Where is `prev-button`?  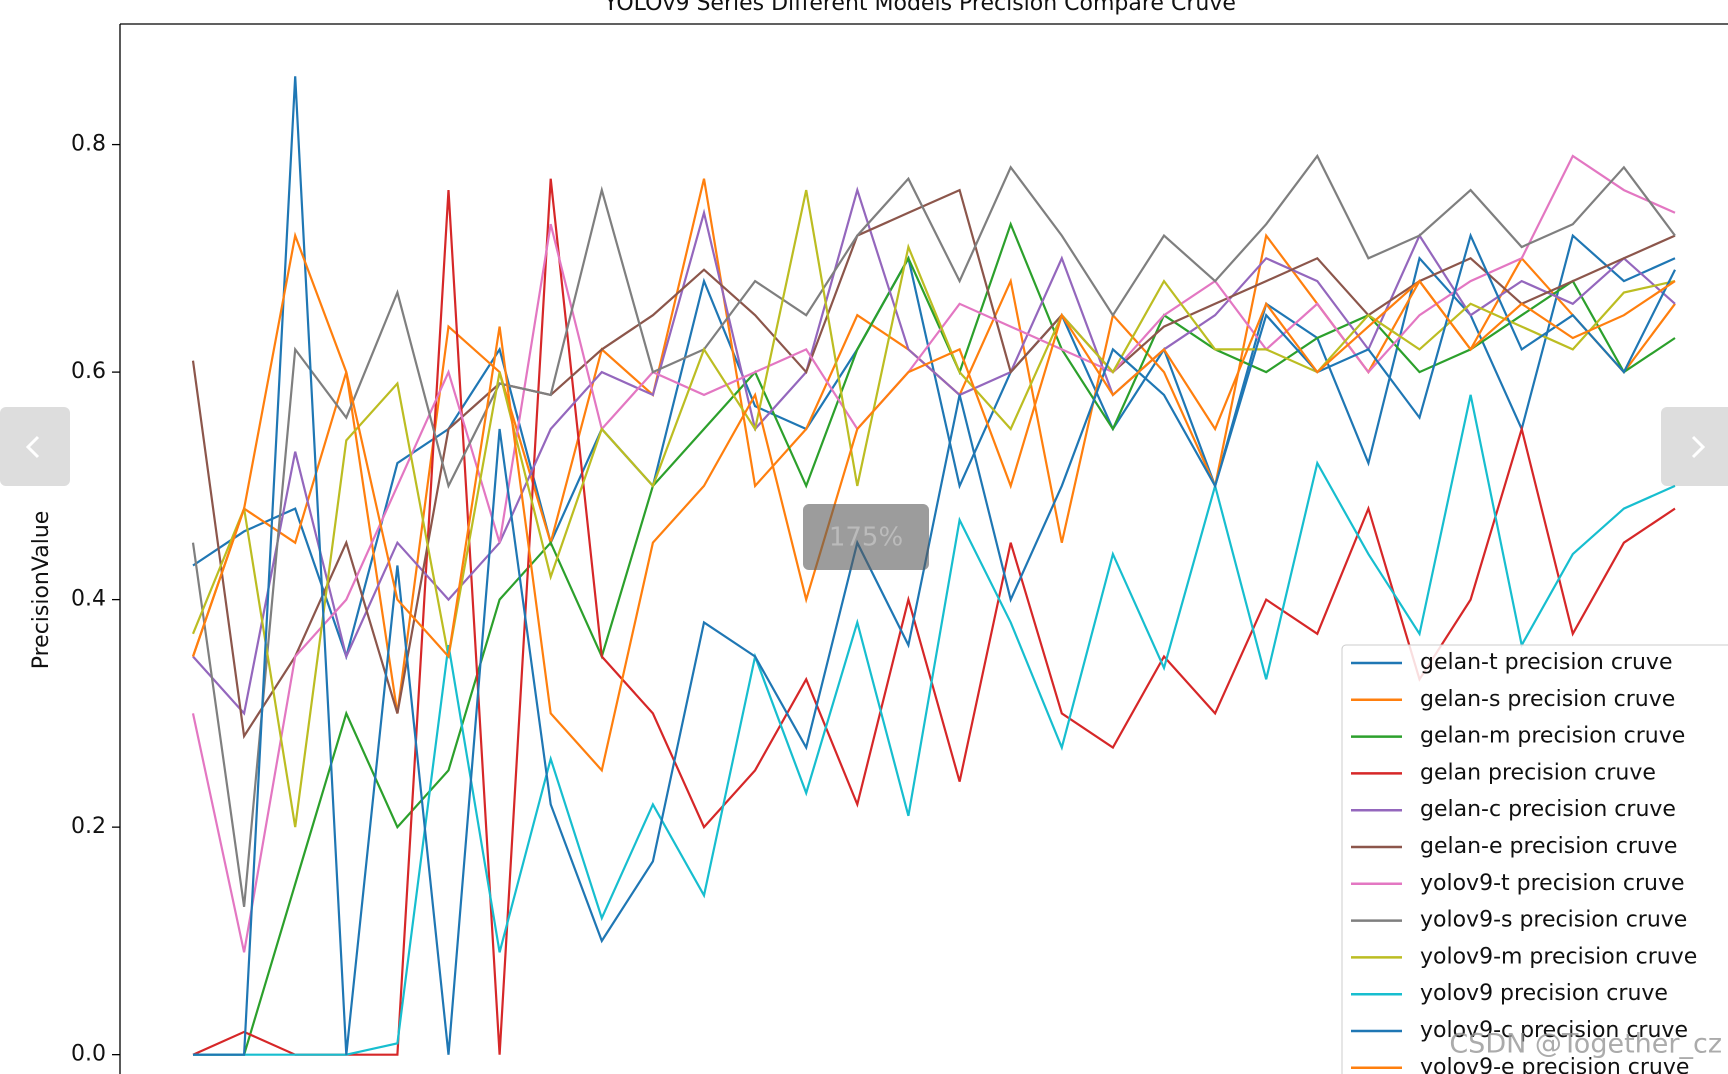
prev-button is located at coordinates (35, 446).